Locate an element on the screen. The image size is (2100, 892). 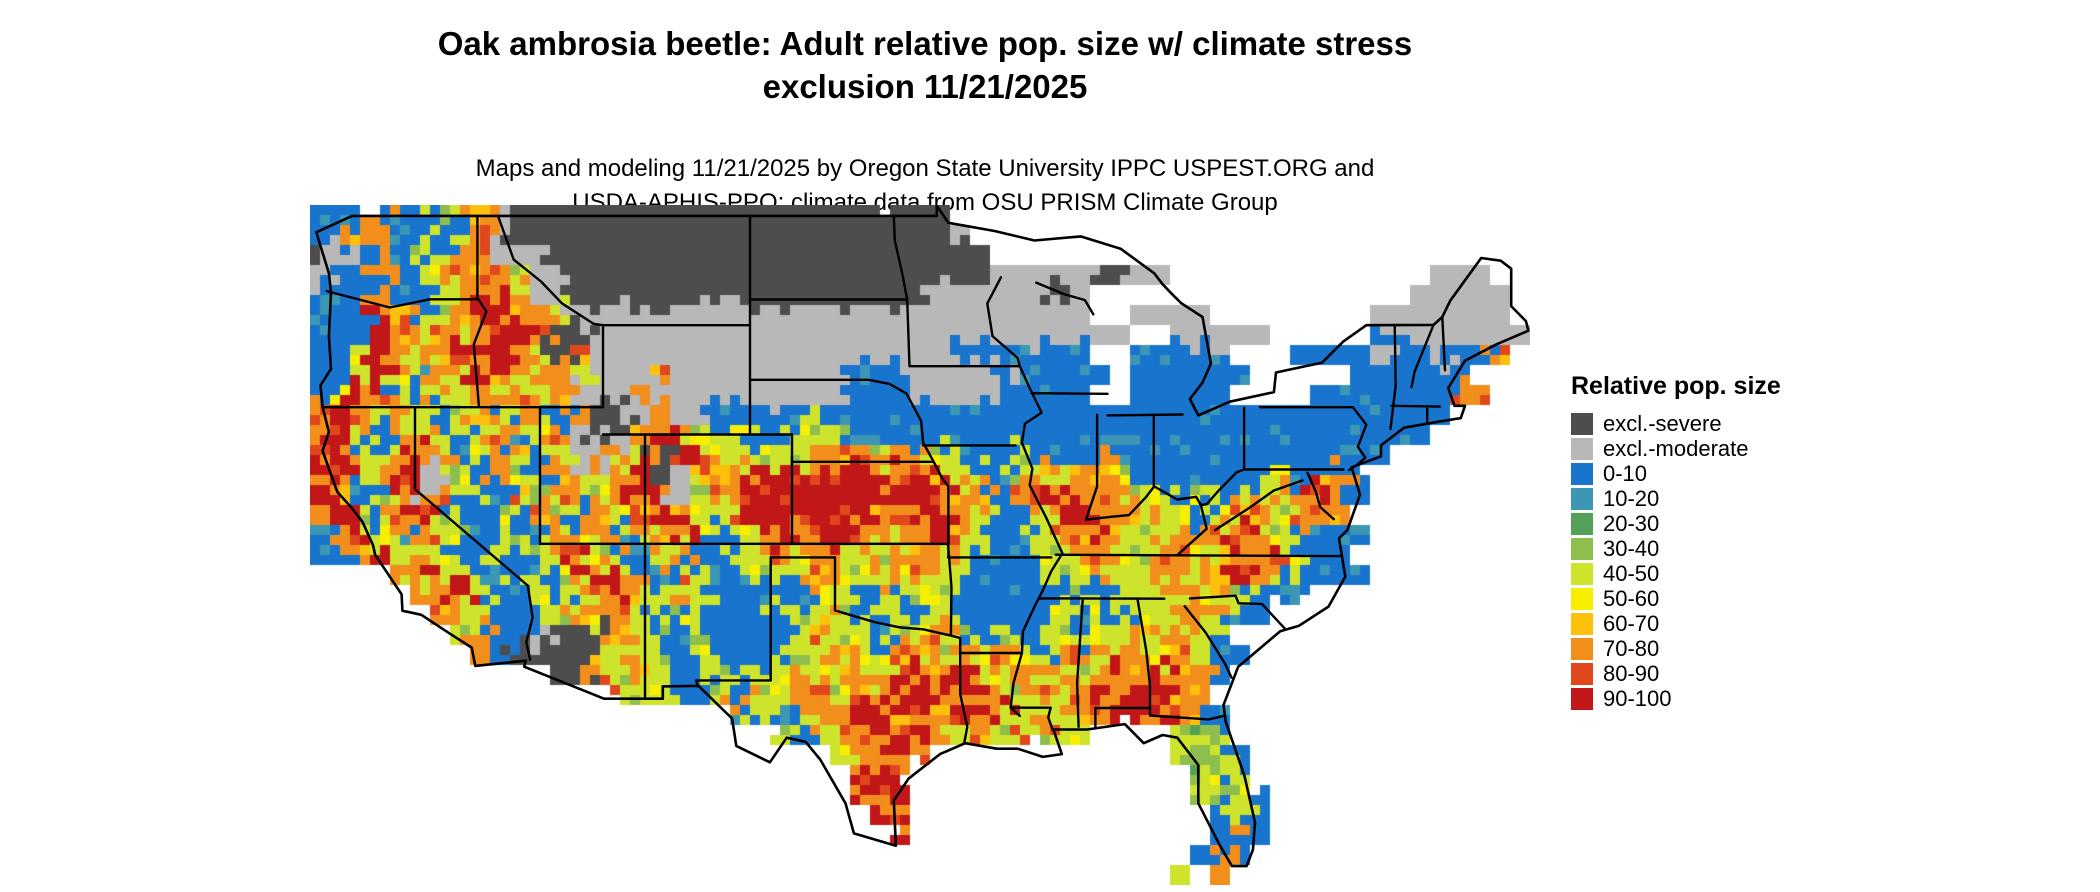
legend-item: 80-90 is located at coordinates (1676, 673).